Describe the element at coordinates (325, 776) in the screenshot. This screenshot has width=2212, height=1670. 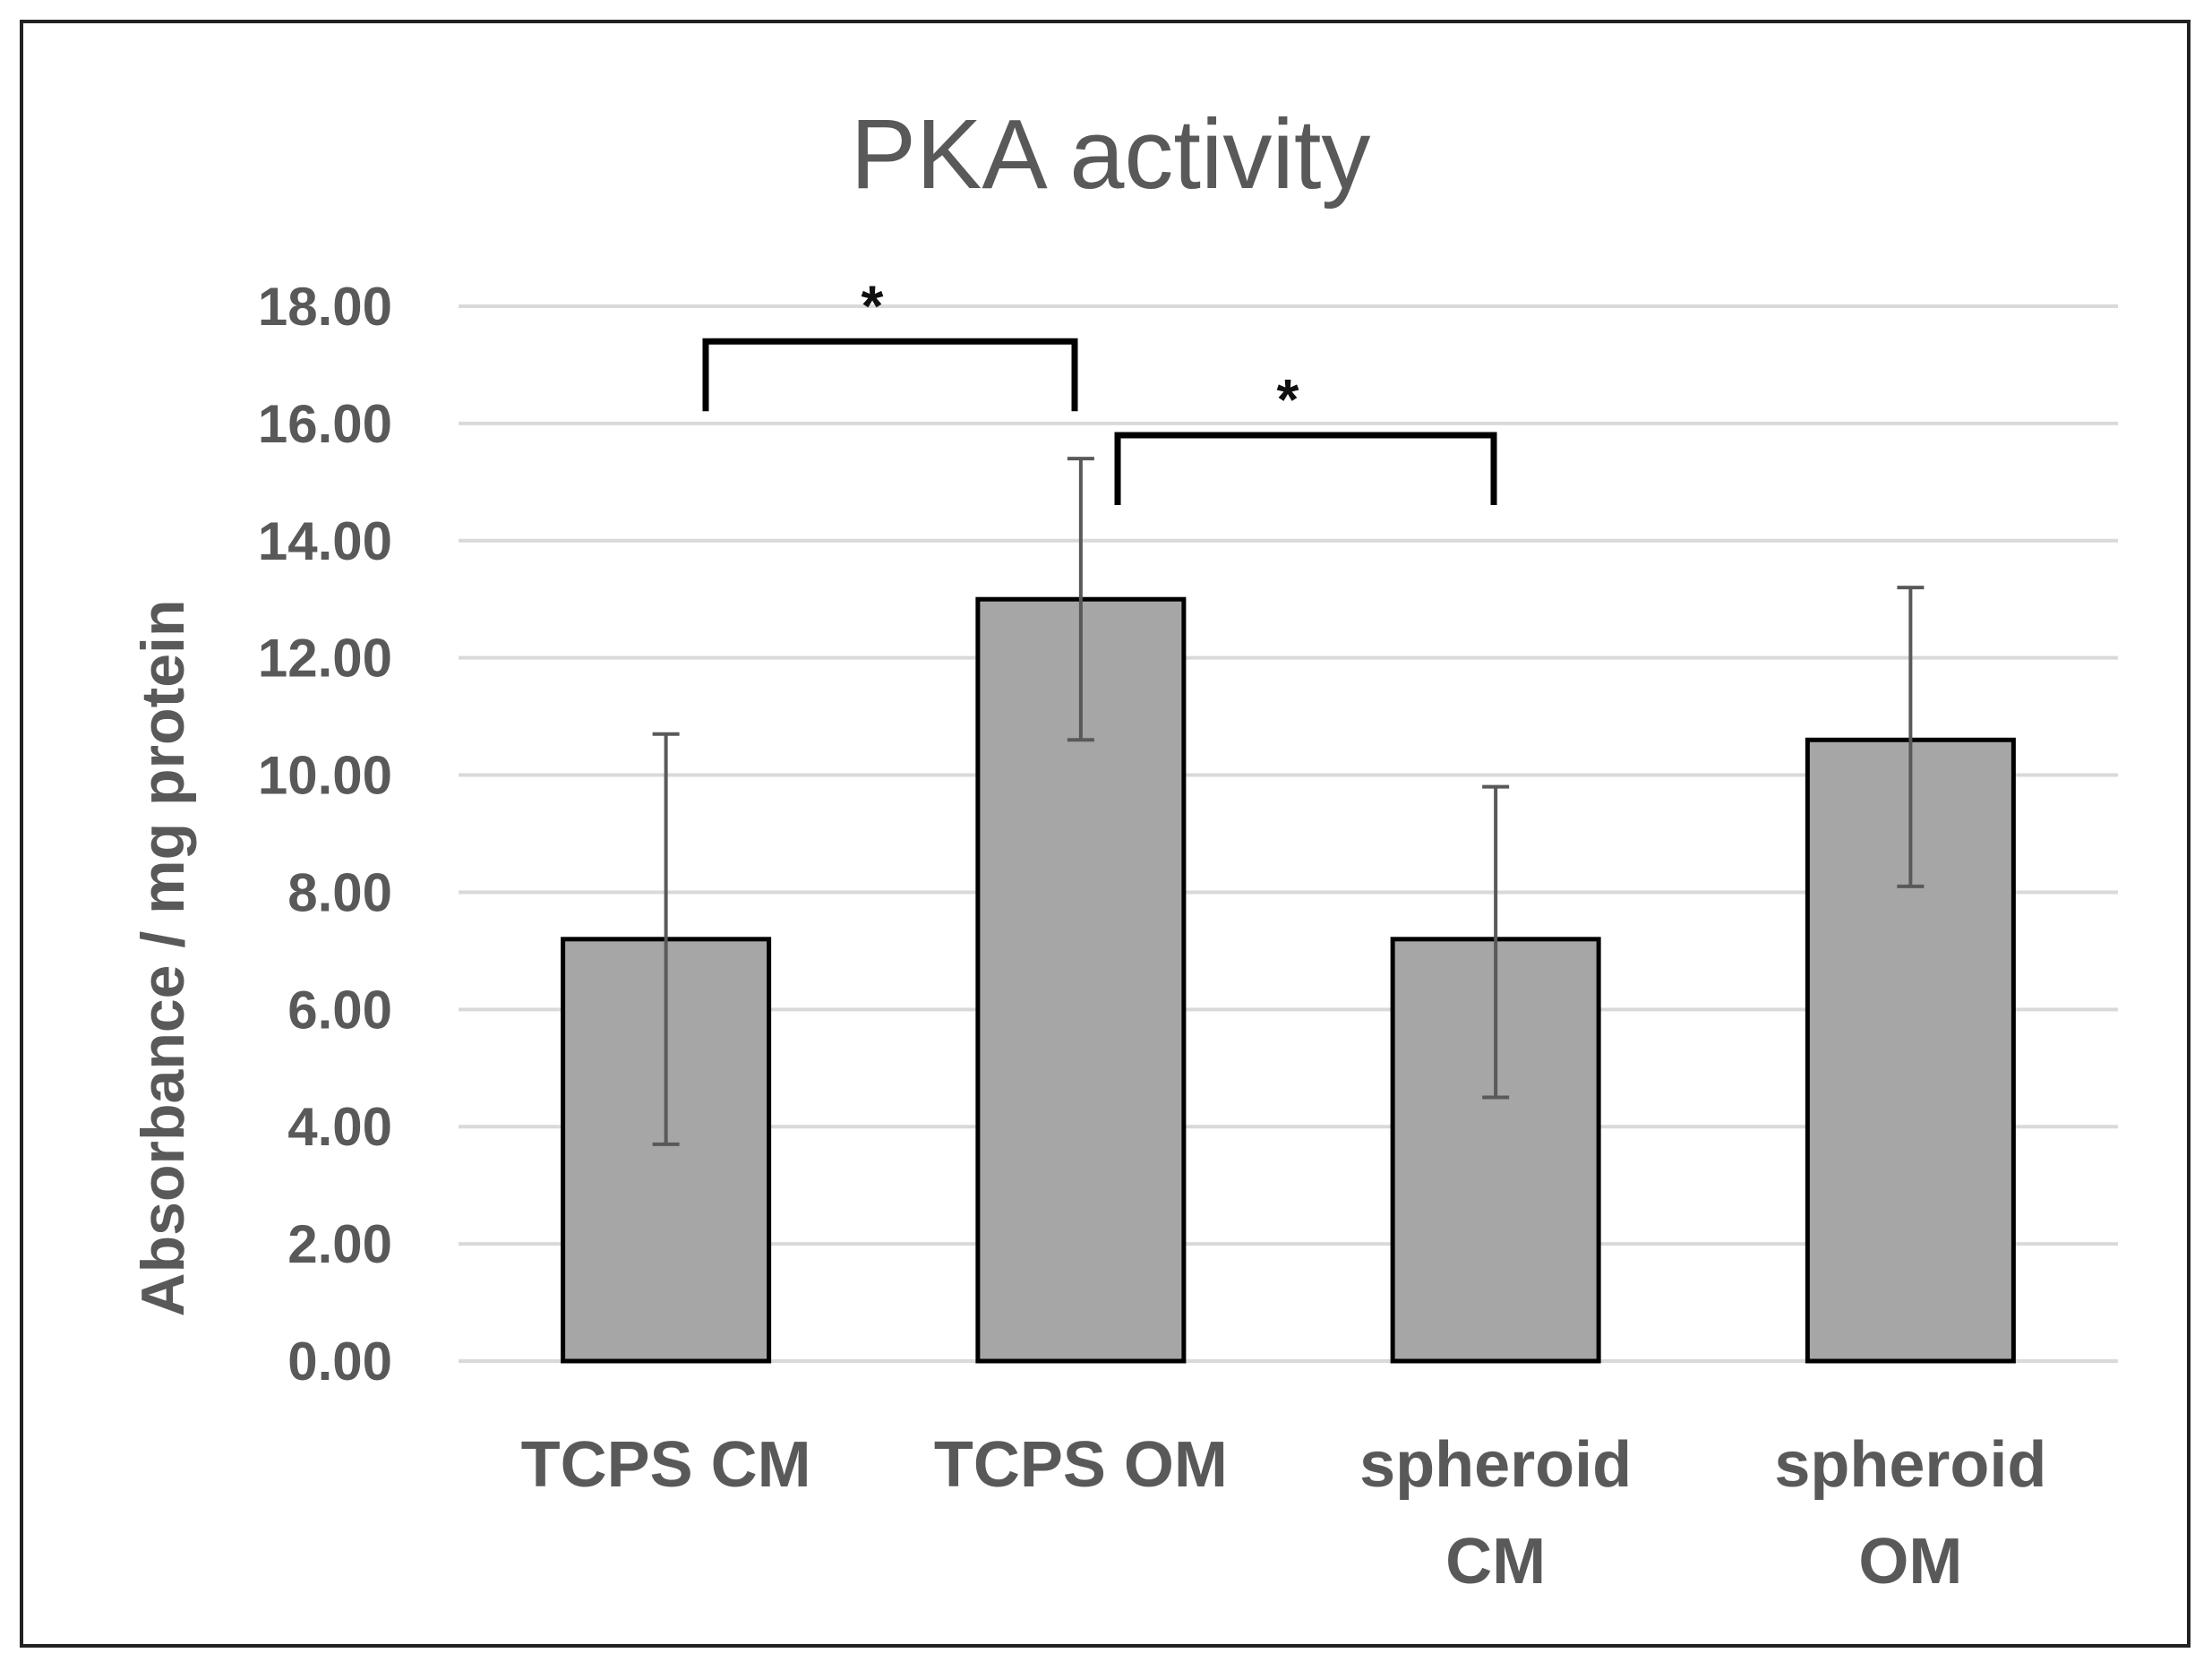
I see `y-tick-label: 10.00` at that location.